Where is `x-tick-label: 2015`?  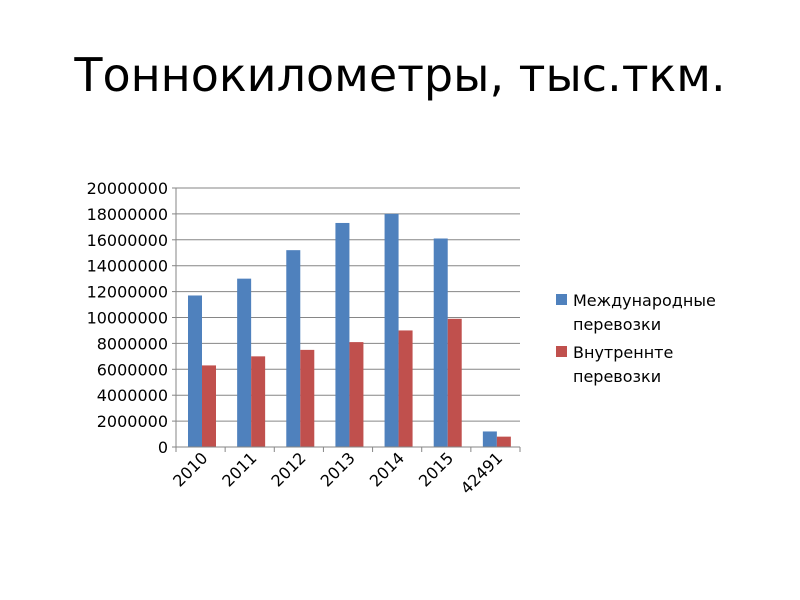 x-tick-label: 2015 is located at coordinates (436, 469).